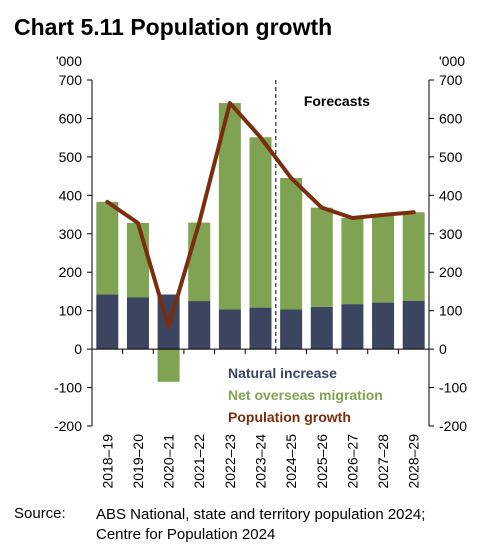 Image resolution: width=492 pixels, height=545 pixels. Describe the element at coordinates (451, 272) in the screenshot. I see `y-tick-label-right: 200` at that location.